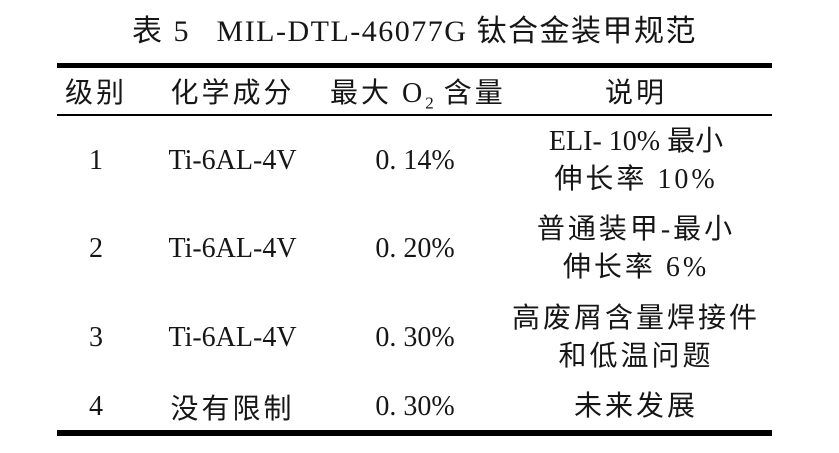  Describe the element at coordinates (96, 337) in the screenshot. I see `grade-cell: 3` at that location.